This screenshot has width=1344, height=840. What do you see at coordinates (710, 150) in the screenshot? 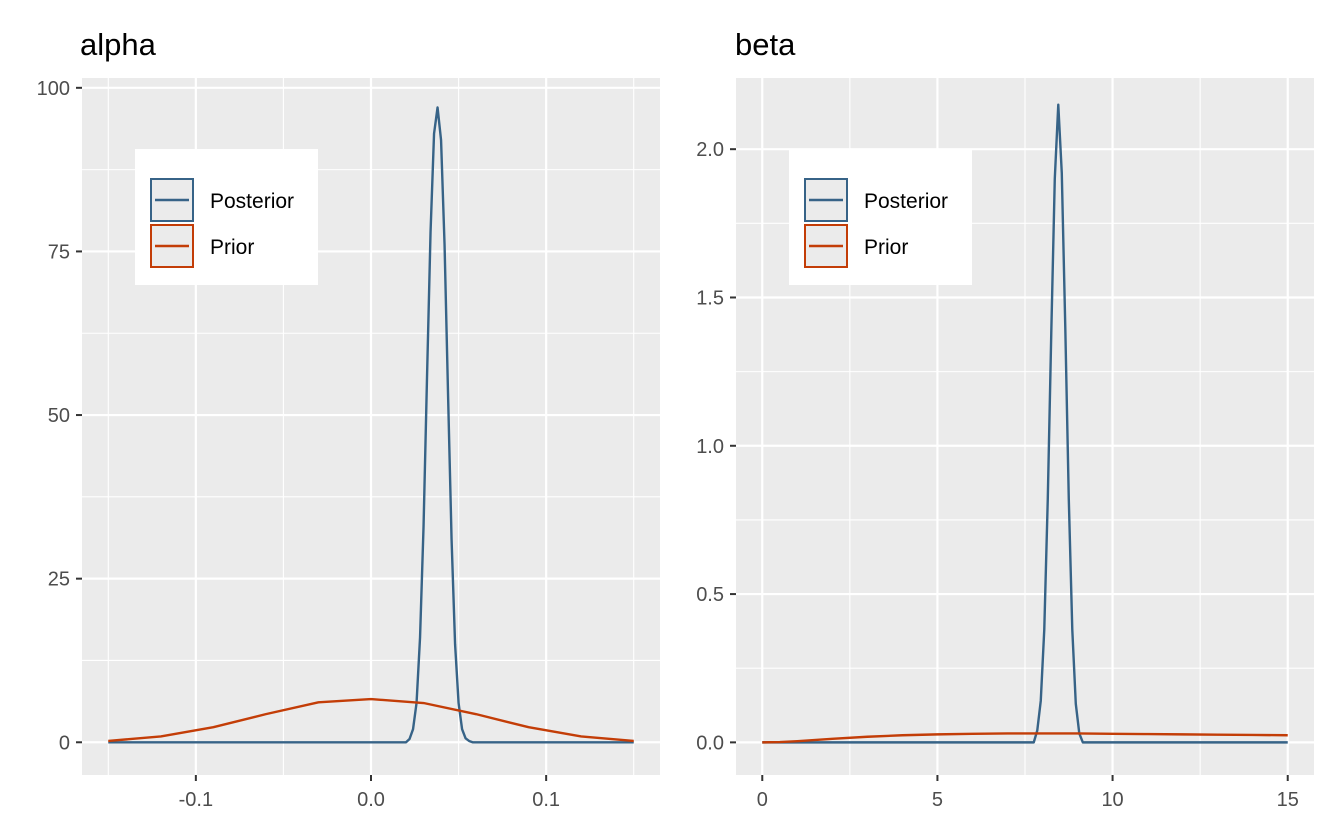
I see `y-tick-label: 2.0` at bounding box center [710, 150].